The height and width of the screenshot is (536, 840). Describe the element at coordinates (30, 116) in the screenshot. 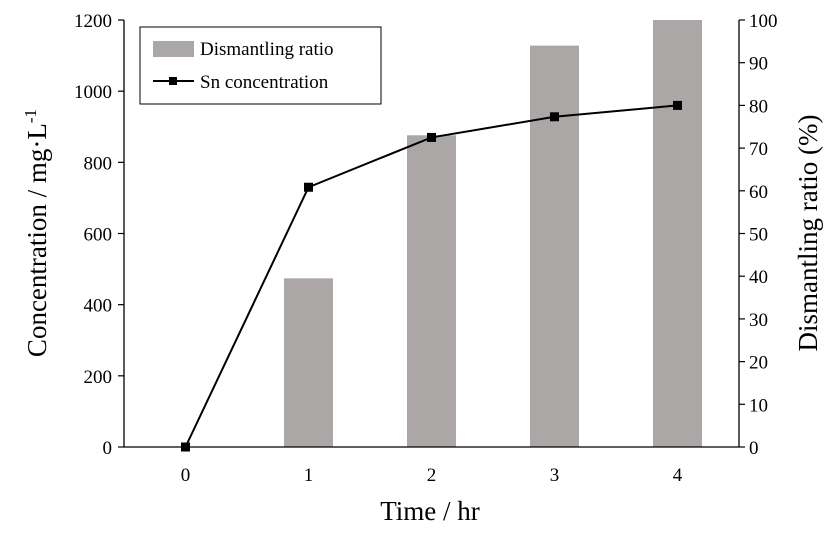

I see `y-axis-left-title-superscript: -1` at that location.